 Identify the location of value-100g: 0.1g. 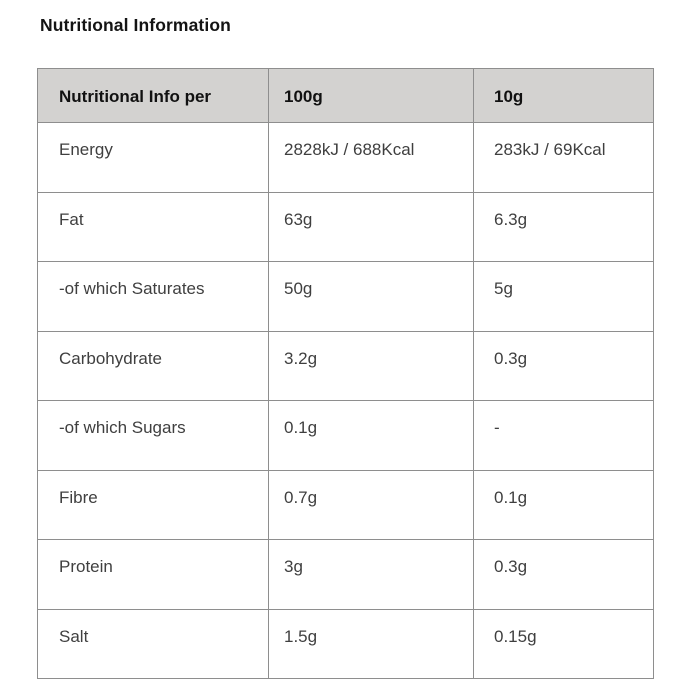
(371, 435).